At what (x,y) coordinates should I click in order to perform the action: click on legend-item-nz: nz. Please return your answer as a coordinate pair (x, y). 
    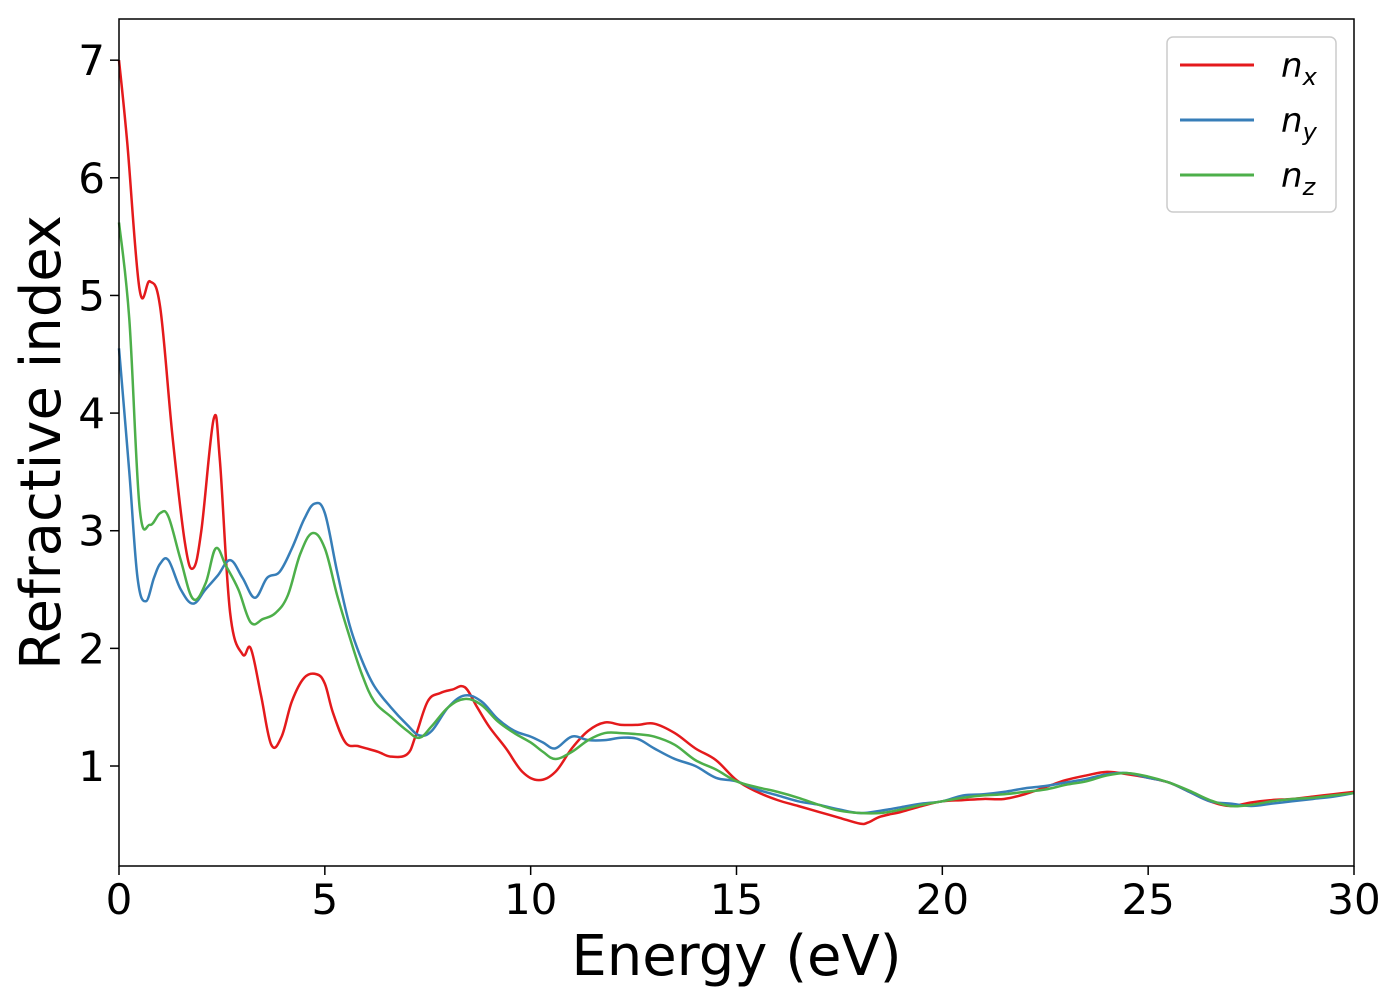
    Looking at the image, I should click on (1248, 178).